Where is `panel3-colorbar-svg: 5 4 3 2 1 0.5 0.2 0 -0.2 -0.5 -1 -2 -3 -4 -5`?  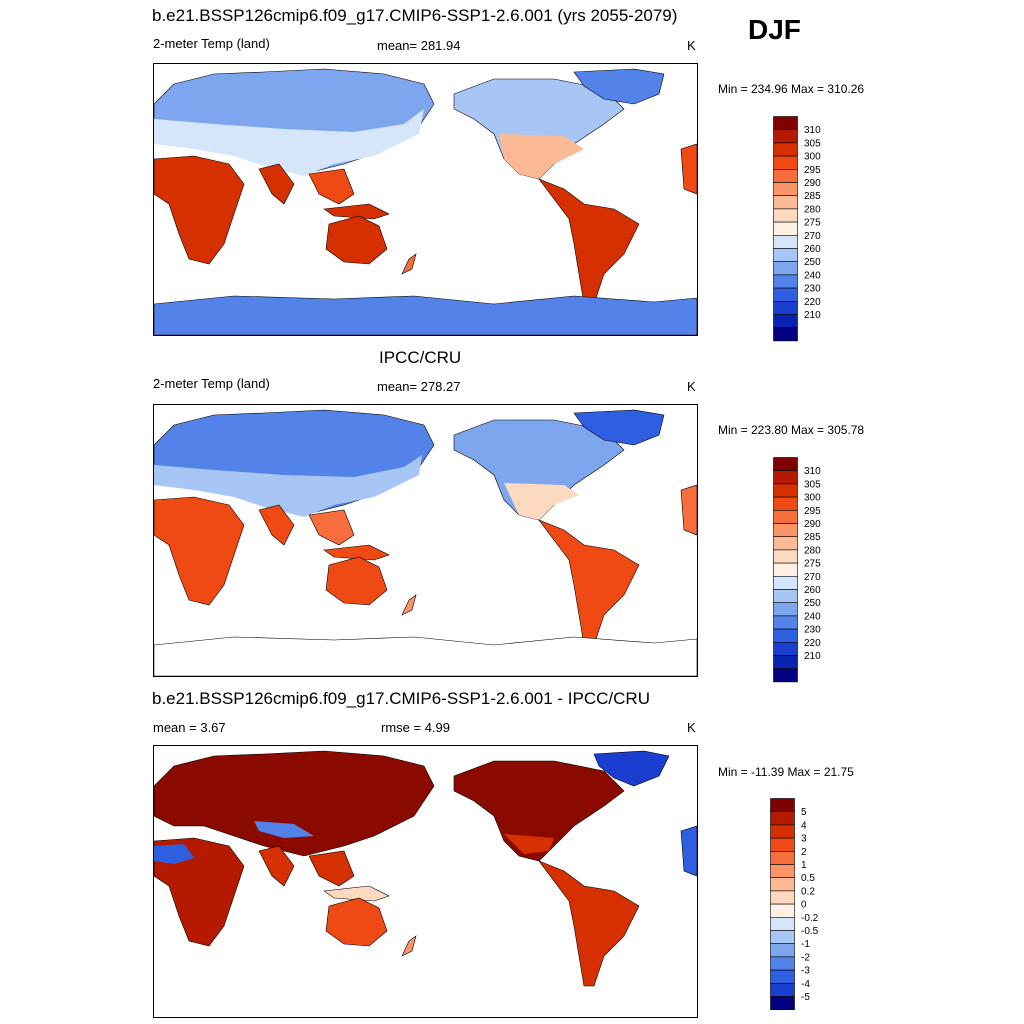 panel3-colorbar-svg: 5 4 3 2 1 0.5 0.2 0 -0.2 -0.5 -1 -2 -3 -4 -5 is located at coordinates (794, 904).